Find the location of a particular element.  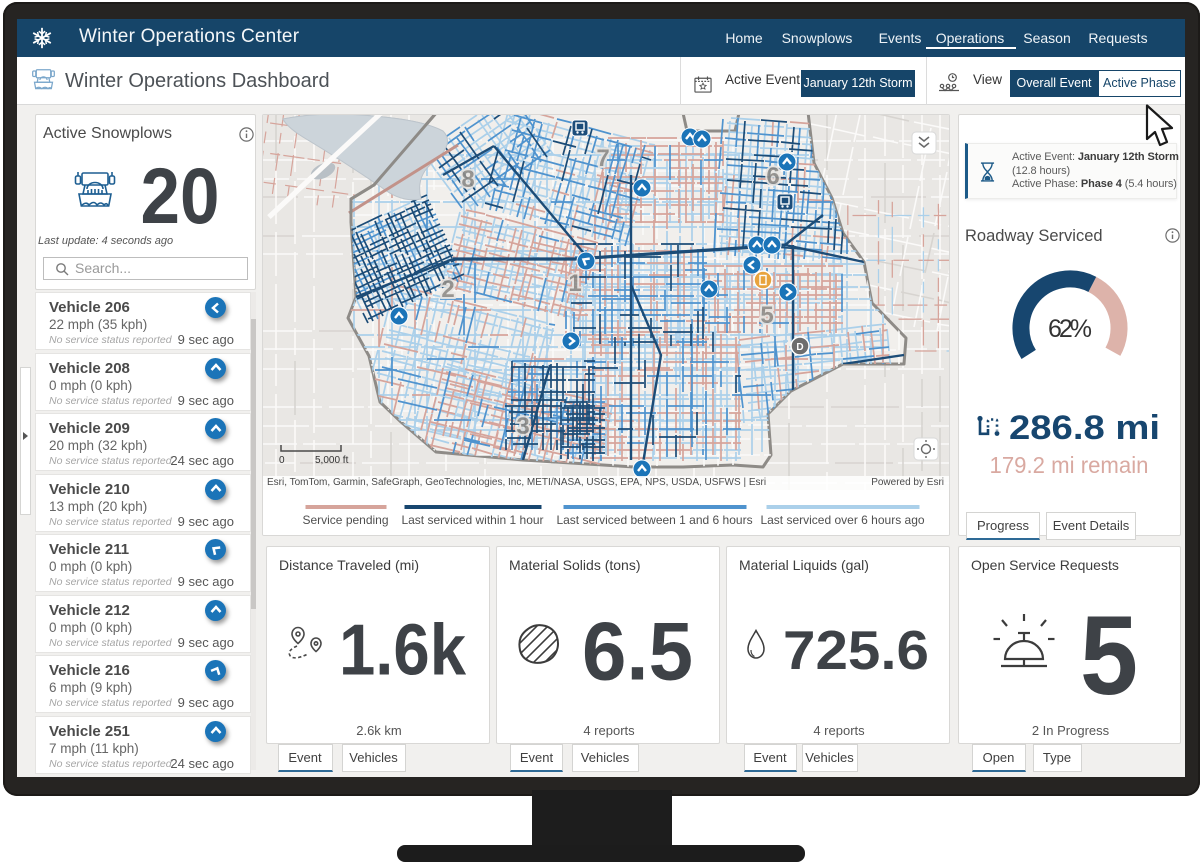

svg-text: 1.6k is located at coordinates (403, 654).